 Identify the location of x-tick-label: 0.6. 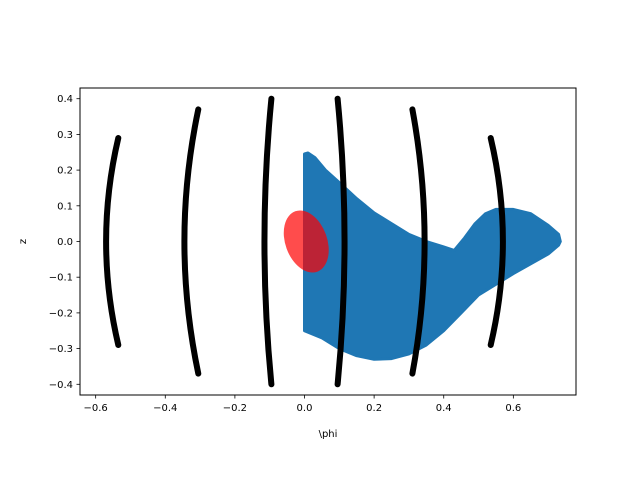
(513, 408).